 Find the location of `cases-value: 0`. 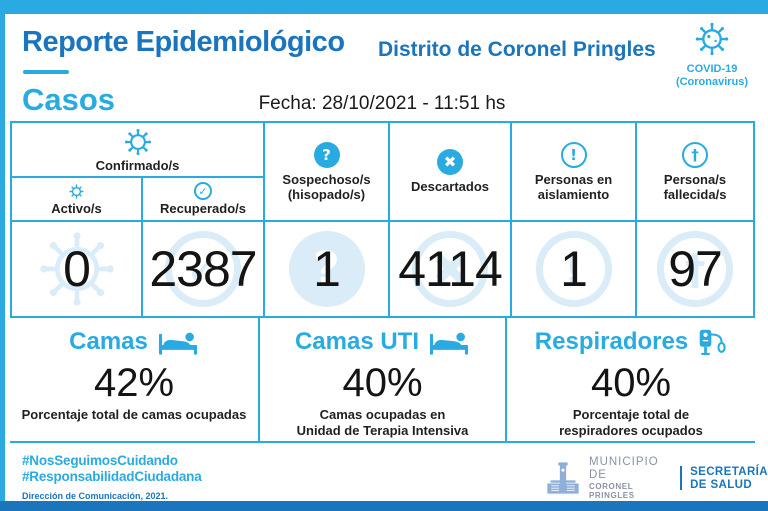

cases-value: 0 is located at coordinates (77, 269).